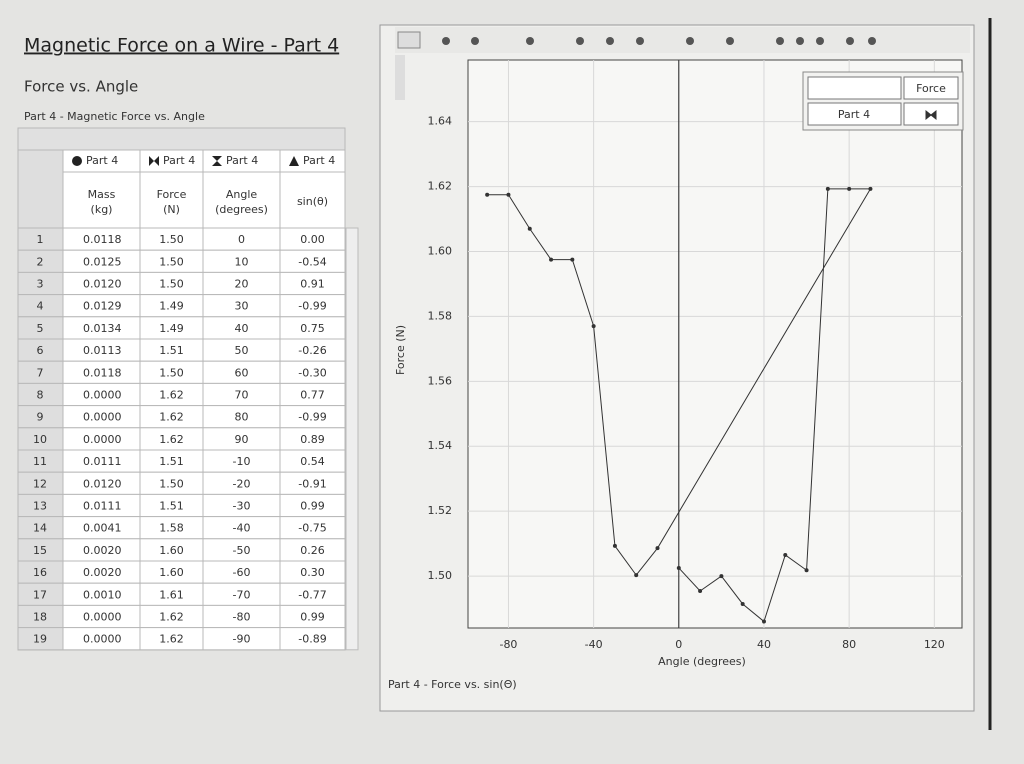 The image size is (1024, 764). I want to click on x-tick-label: 120, so click(934, 644).